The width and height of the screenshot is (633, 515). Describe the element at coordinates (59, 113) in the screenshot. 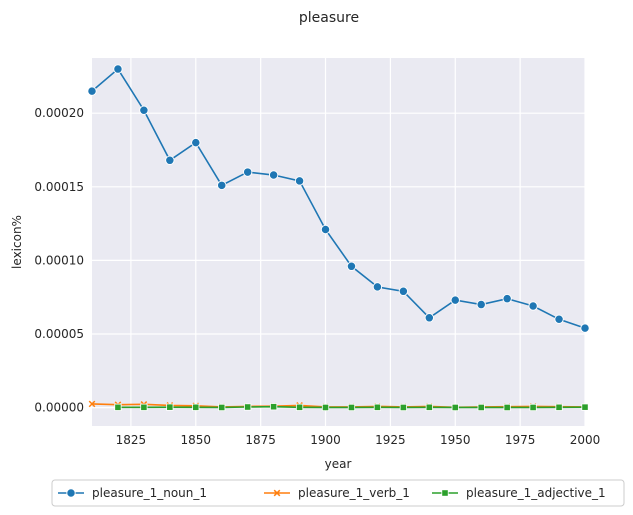

I see `y-tick-label: 0.00020` at that location.